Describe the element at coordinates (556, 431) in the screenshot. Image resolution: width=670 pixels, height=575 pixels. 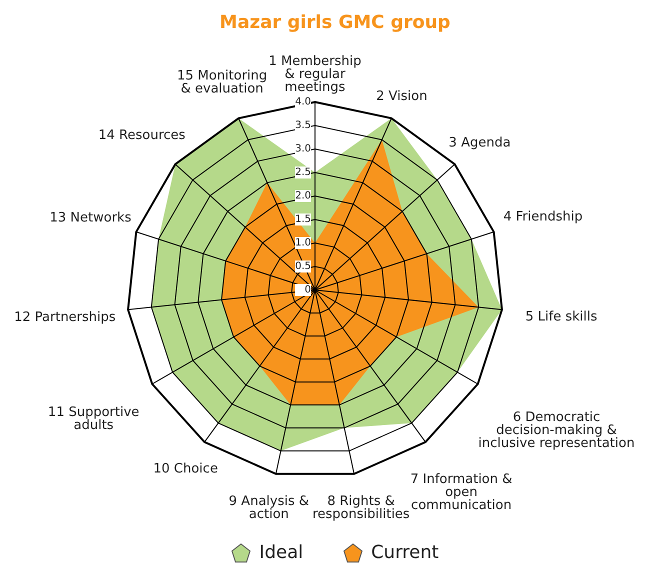
I see `spoke-label: 6 Democratic decision-making & inclusive representation` at that location.